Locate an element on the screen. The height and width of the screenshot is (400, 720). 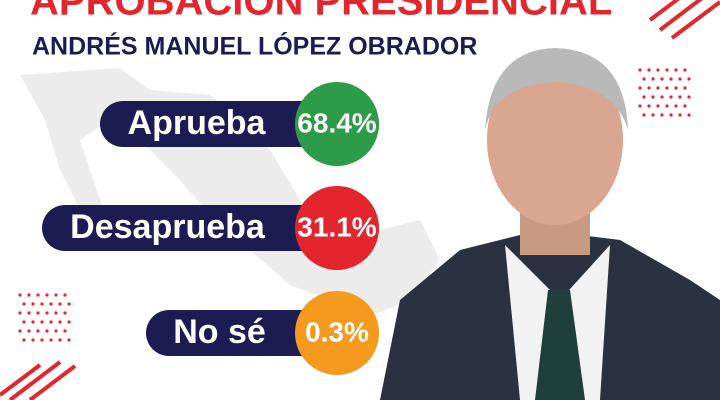
option-value: 31.1% is located at coordinates (336, 226).